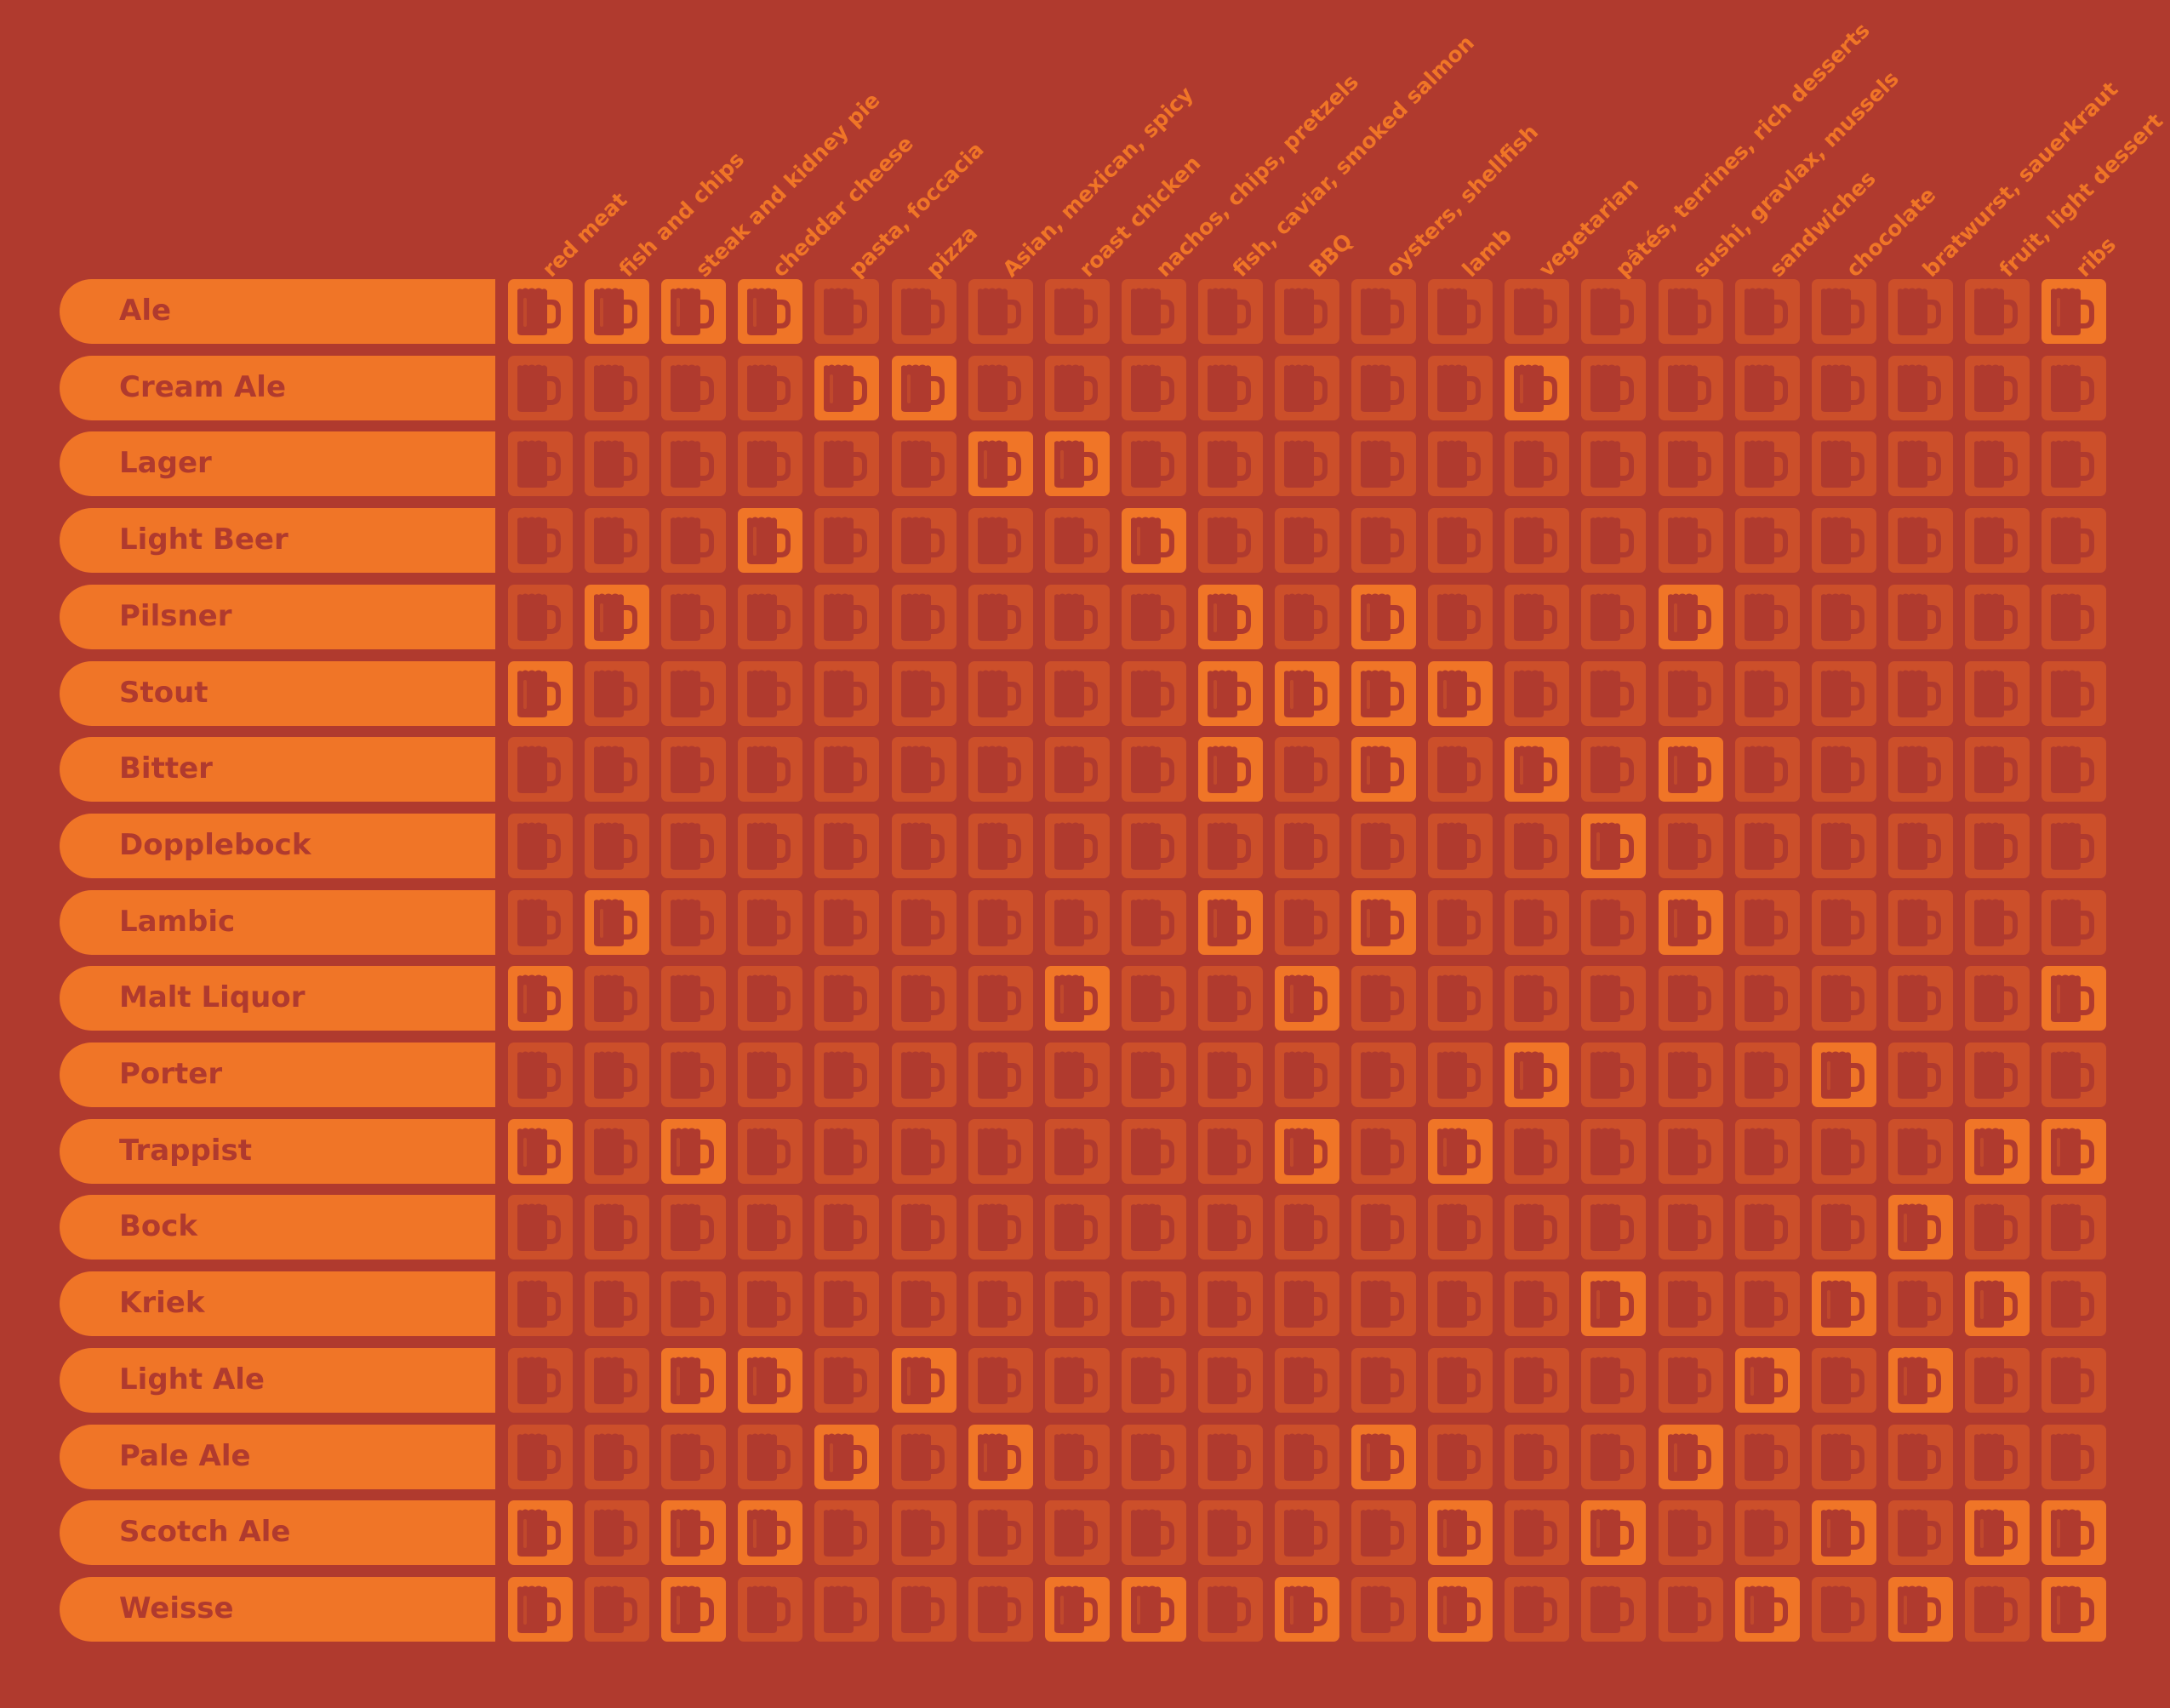  What do you see at coordinates (277, 541) in the screenshot?
I see `beer-row-header` at bounding box center [277, 541].